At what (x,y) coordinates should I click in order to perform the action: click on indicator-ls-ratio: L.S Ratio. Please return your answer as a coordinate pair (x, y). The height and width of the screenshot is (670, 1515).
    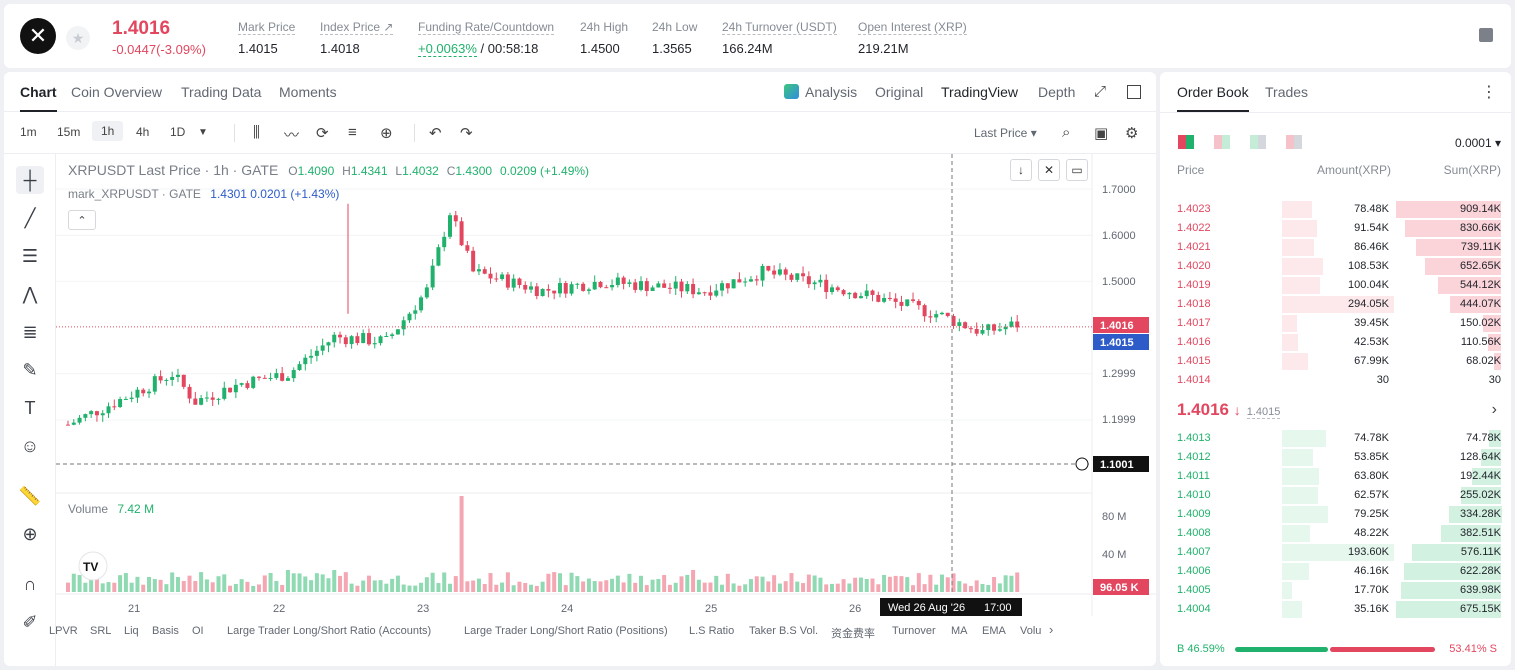
    Looking at the image, I should click on (712, 631).